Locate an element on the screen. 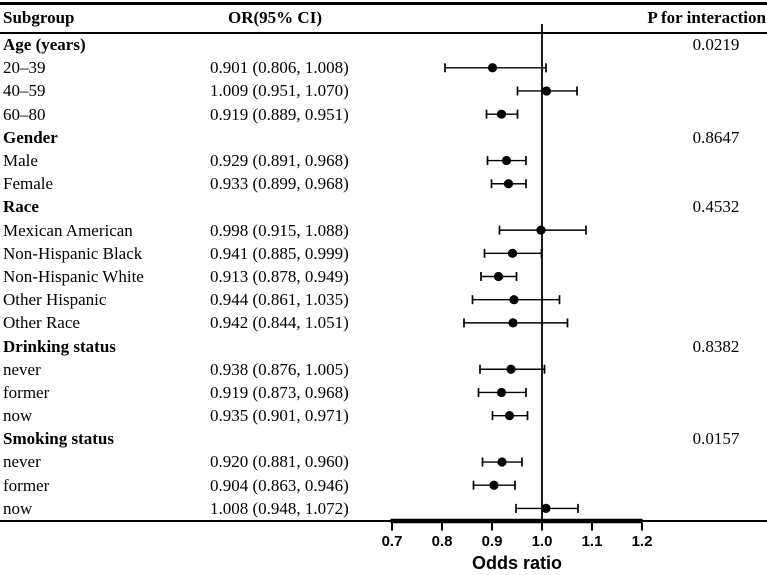  table-row: Mexican American 0.998 (0.915, 1.088) is located at coordinates (383, 230).